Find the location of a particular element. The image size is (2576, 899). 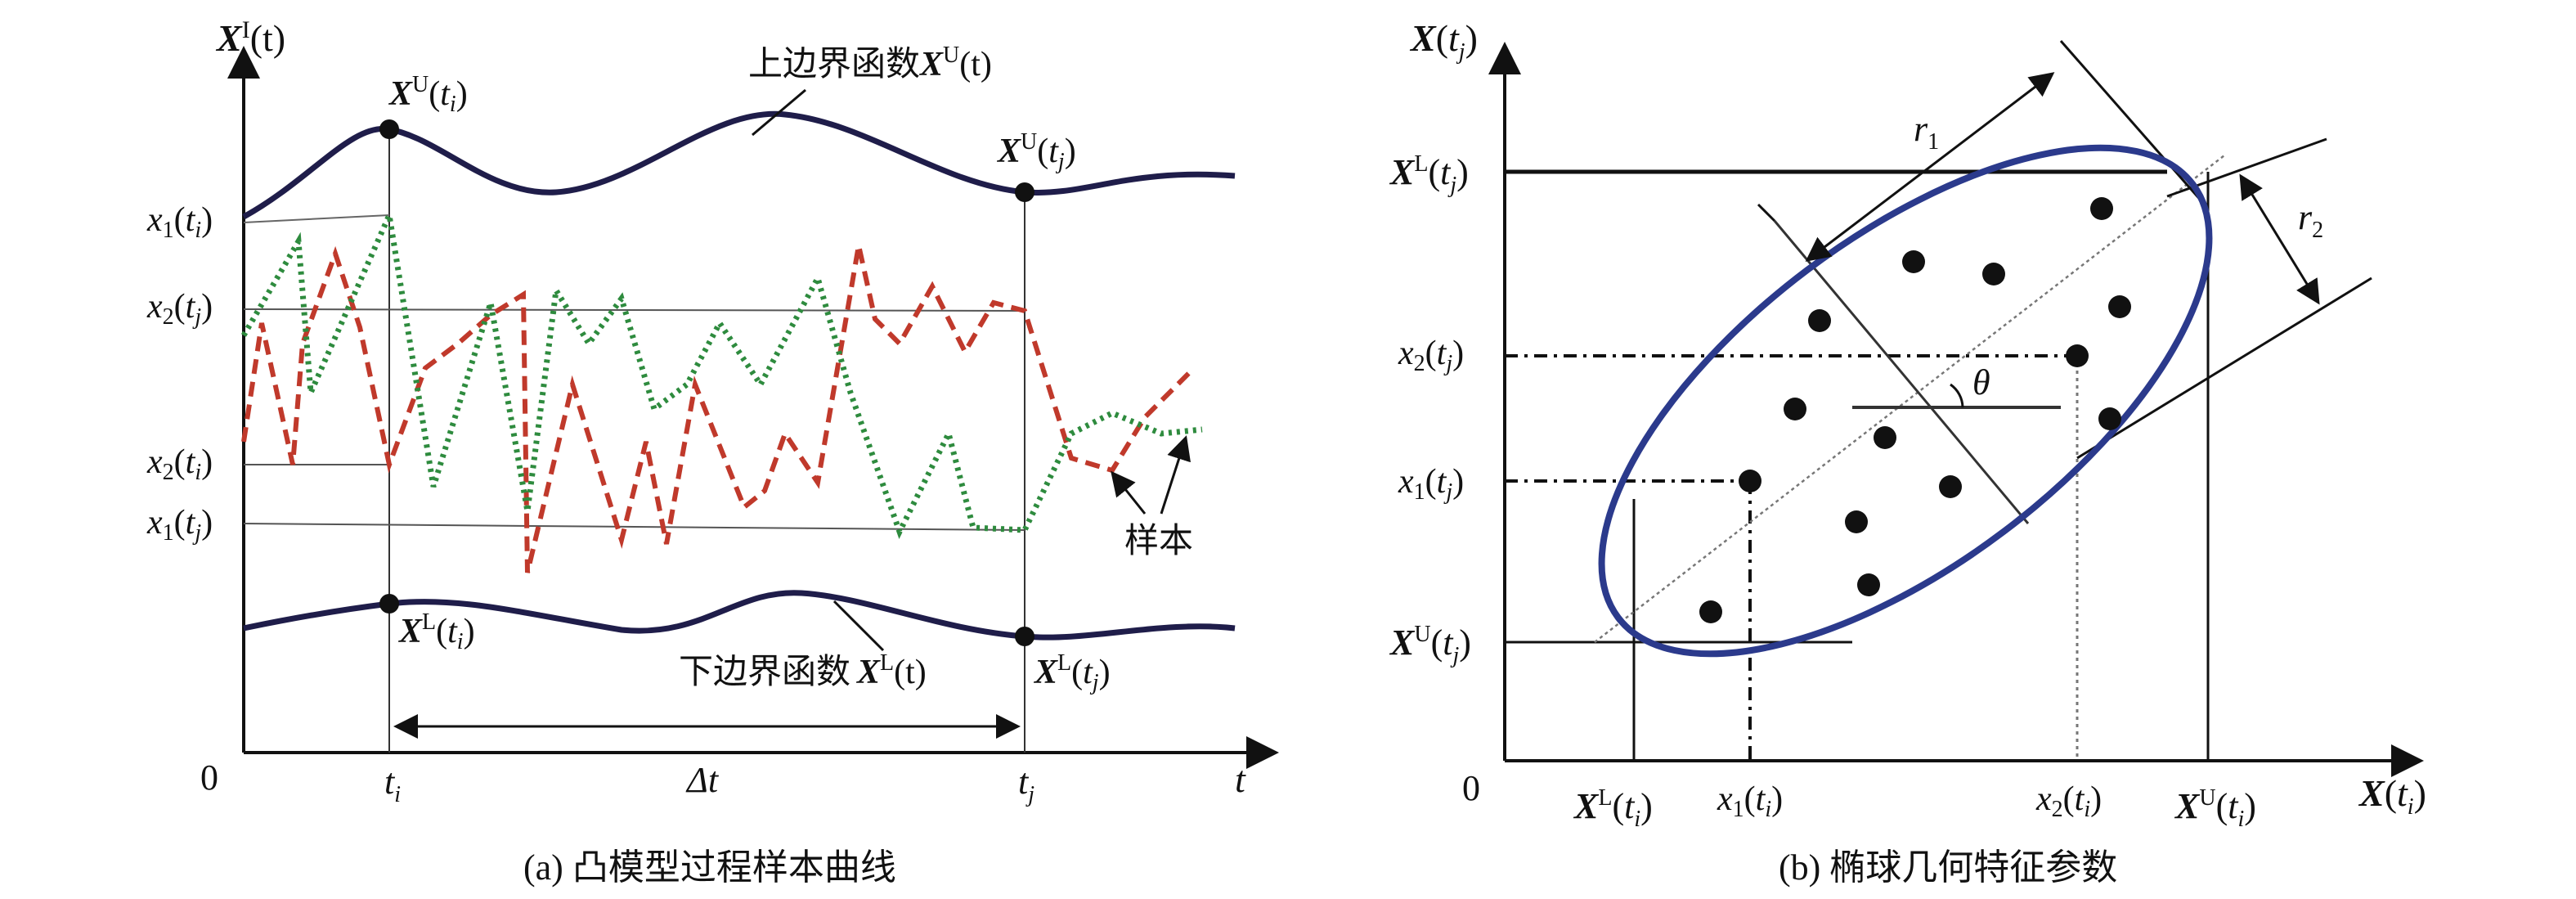

tick-x2-ti-b: x2(ti) is located at coordinates (2068, 801).